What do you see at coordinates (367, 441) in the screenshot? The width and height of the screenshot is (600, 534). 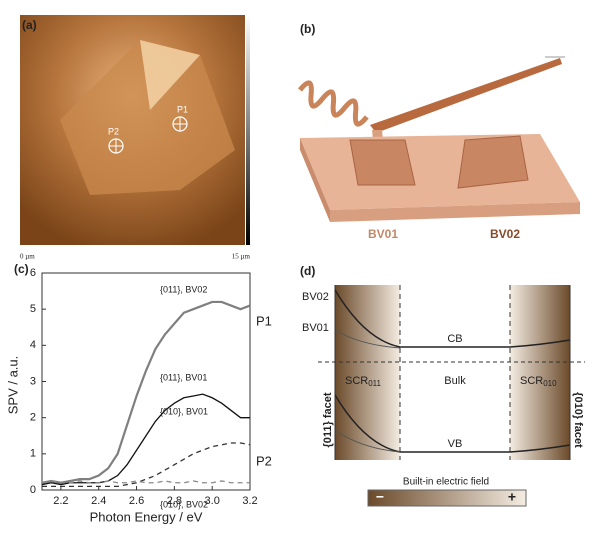 I see `vb-line` at bounding box center [367, 441].